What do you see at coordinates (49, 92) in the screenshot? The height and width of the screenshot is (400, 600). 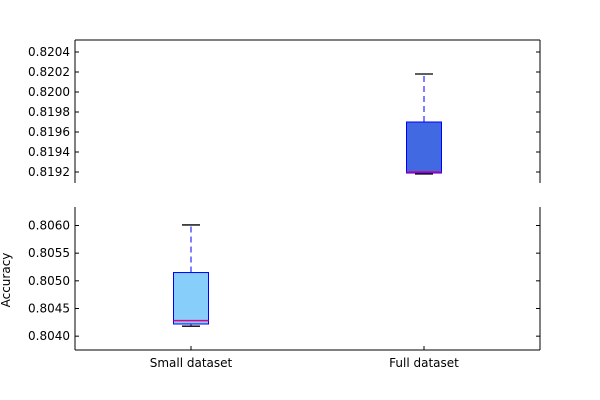 I see `top-ytick-label: 0.8200` at bounding box center [49, 92].